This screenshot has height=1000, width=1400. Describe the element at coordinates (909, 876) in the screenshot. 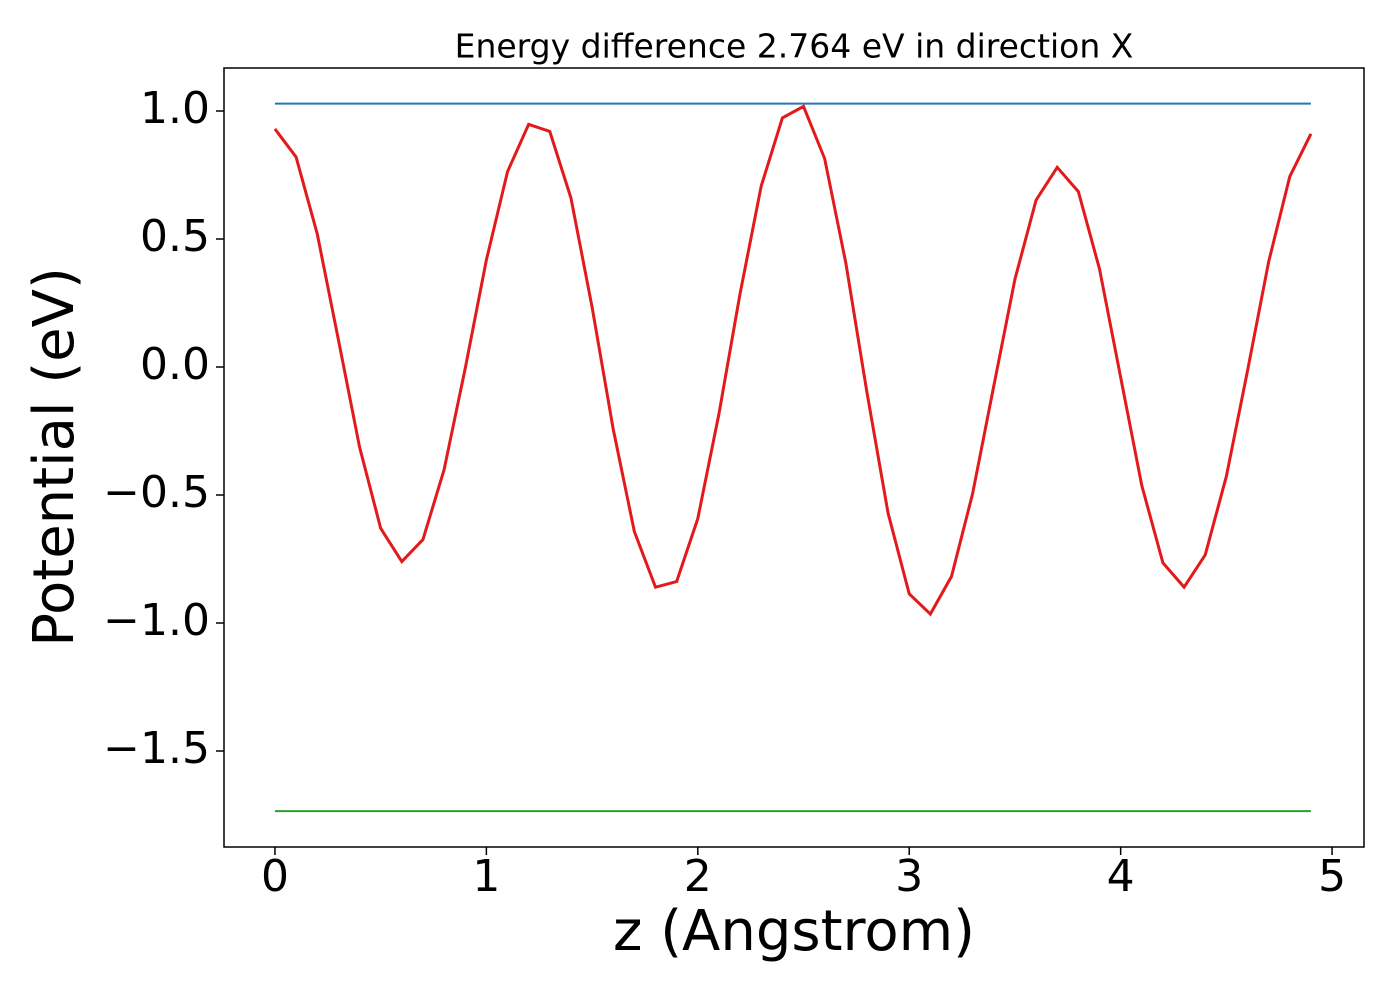

I see `x-tick-label: 3` at that location.